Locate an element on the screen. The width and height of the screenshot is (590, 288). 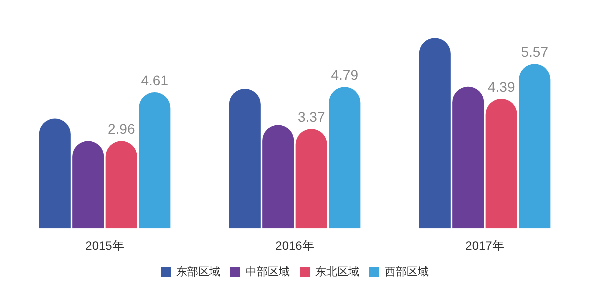
legend-label: 中部区域 is located at coordinates (268, 271).